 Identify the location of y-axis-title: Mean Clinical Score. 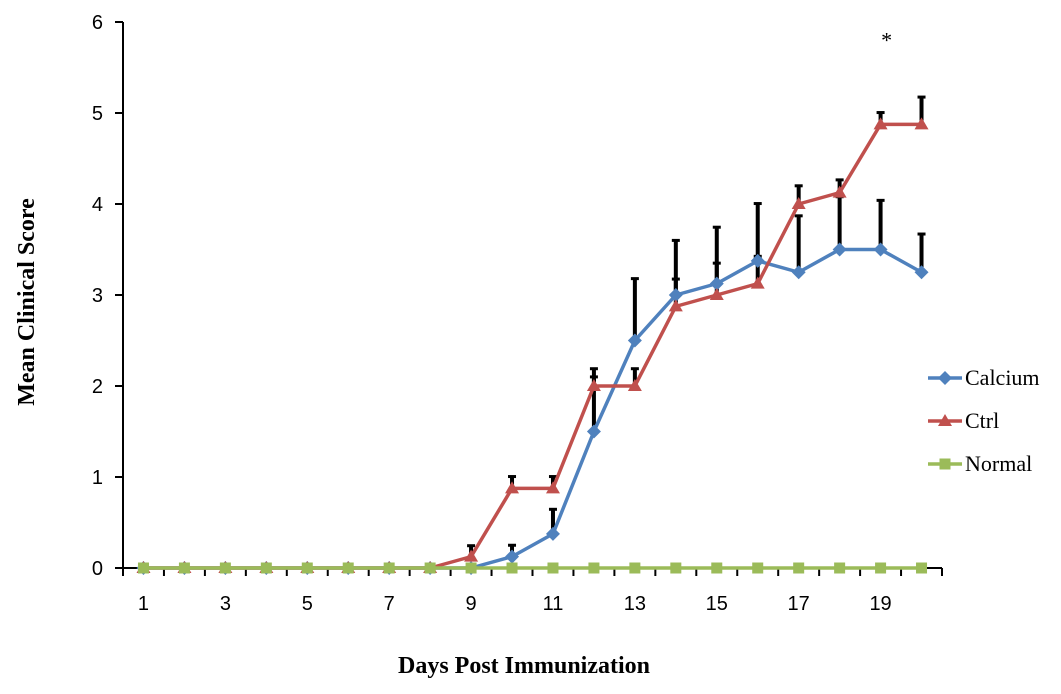
(27, 302).